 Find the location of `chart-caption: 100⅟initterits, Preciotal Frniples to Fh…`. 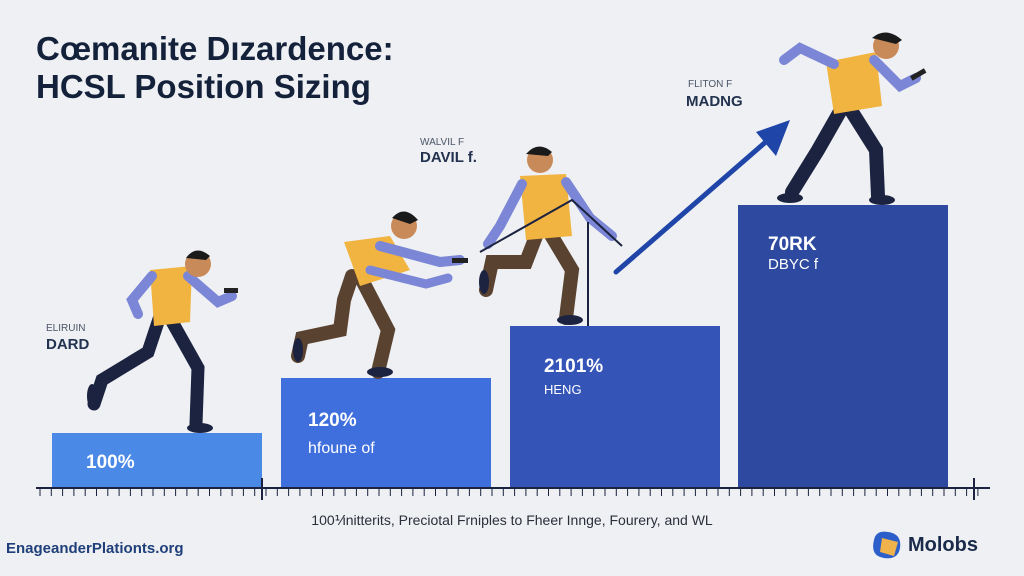

chart-caption: 100⅟initterits, Preciotal Frniples to Fh… is located at coordinates (512, 520).